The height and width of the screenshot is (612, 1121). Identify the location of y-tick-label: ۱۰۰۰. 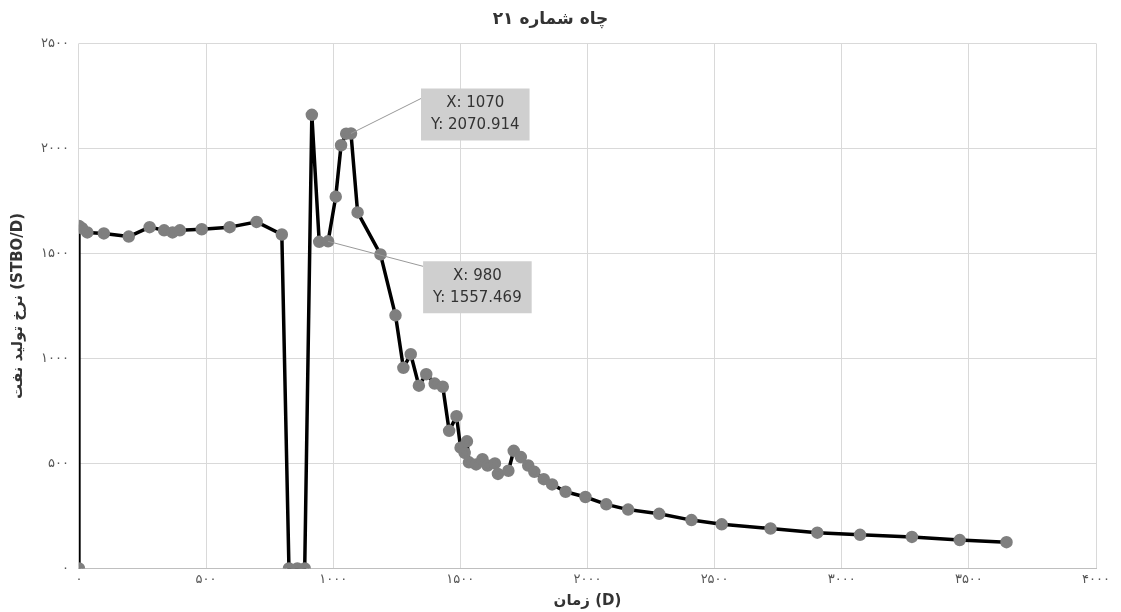
(54, 357).